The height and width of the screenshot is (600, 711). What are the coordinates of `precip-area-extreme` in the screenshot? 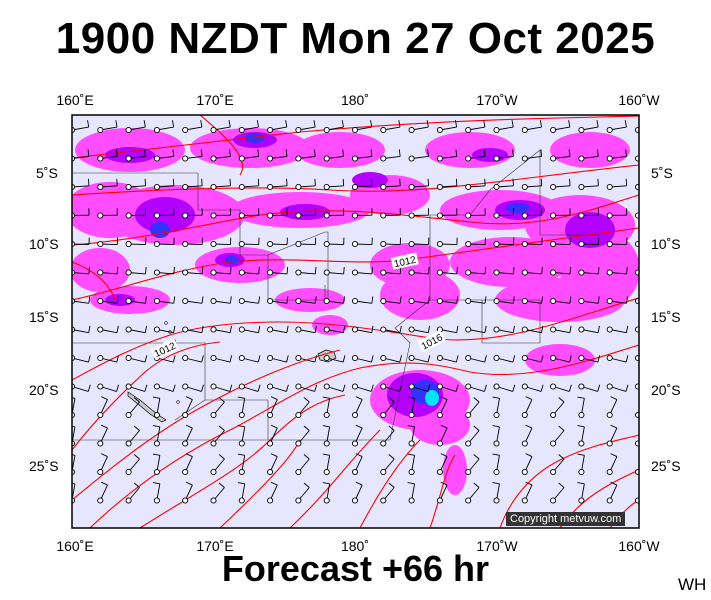 It's located at (432, 398).